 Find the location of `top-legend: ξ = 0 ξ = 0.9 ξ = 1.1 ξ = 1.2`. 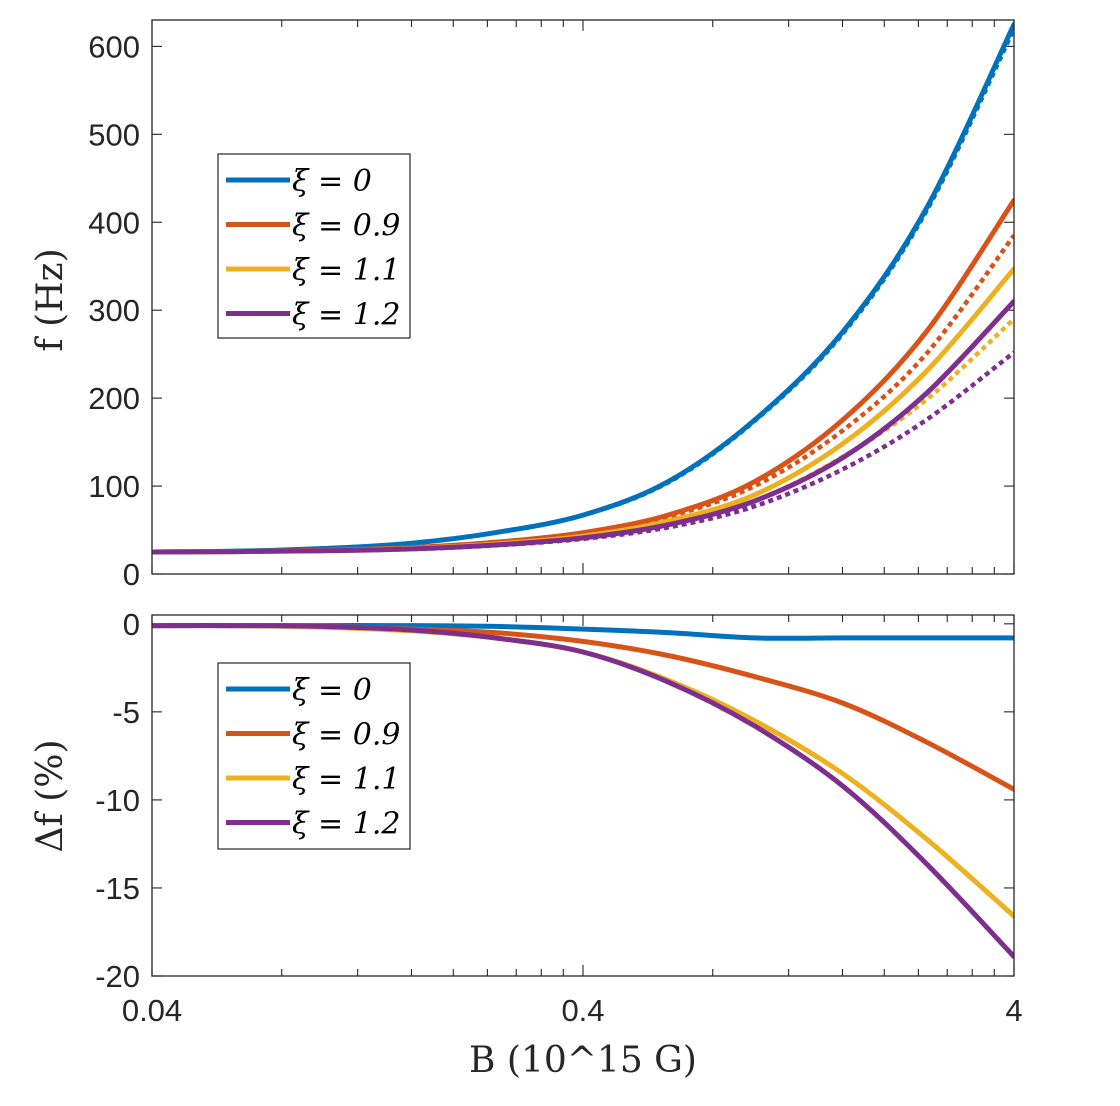

top-legend: ξ = 0 ξ = 0.9 ξ = 1.1 ξ = 1.2 is located at coordinates (314, 246).